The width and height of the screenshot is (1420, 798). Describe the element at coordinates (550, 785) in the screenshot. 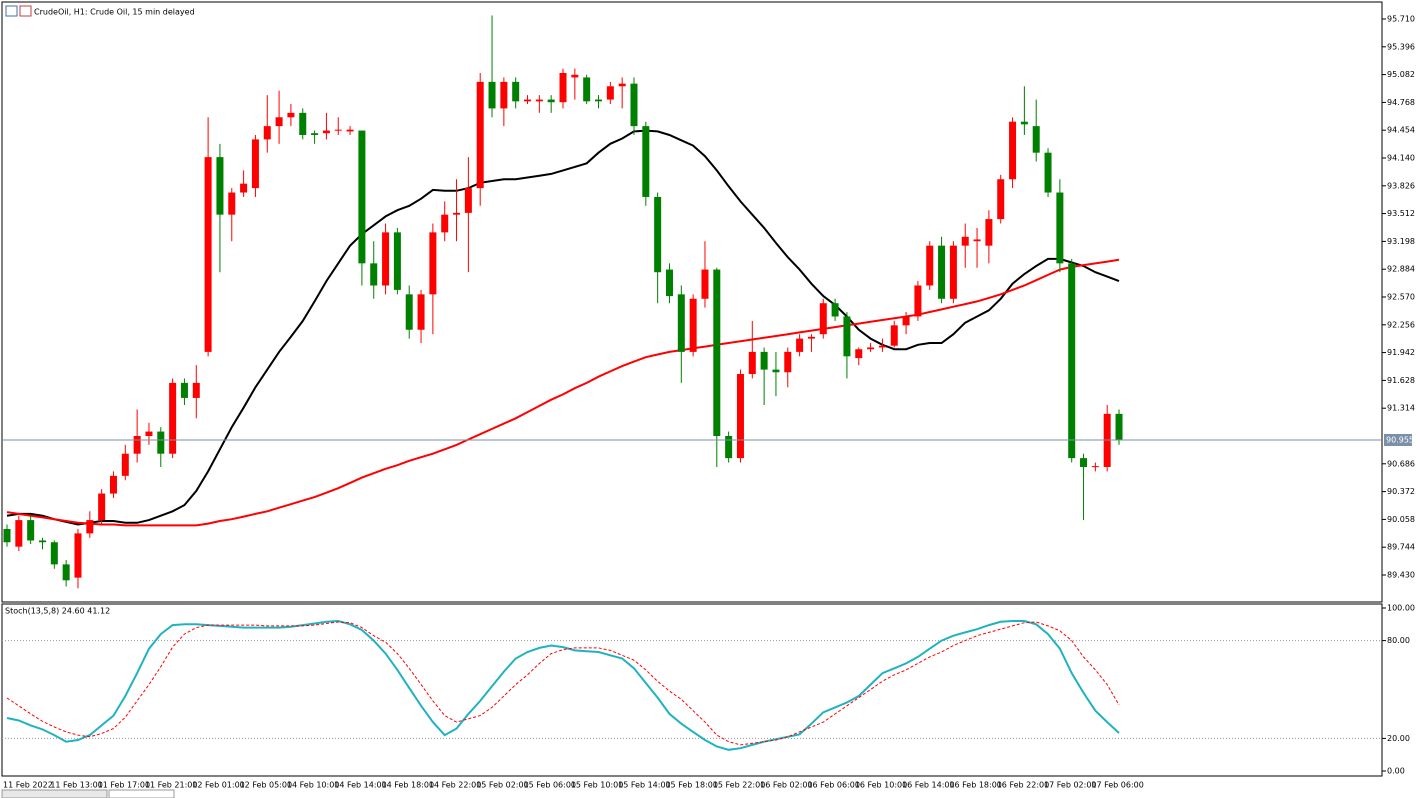

I see `x-tick-label: 15 Feb 06:00` at that location.